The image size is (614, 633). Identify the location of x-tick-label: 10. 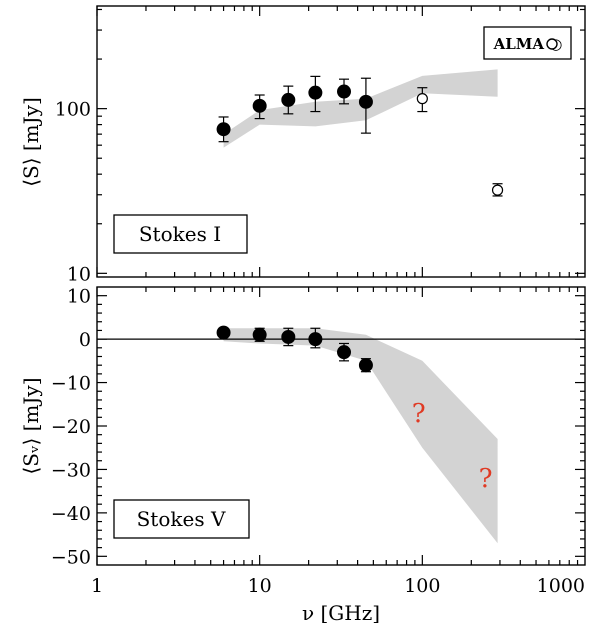
(260, 586).